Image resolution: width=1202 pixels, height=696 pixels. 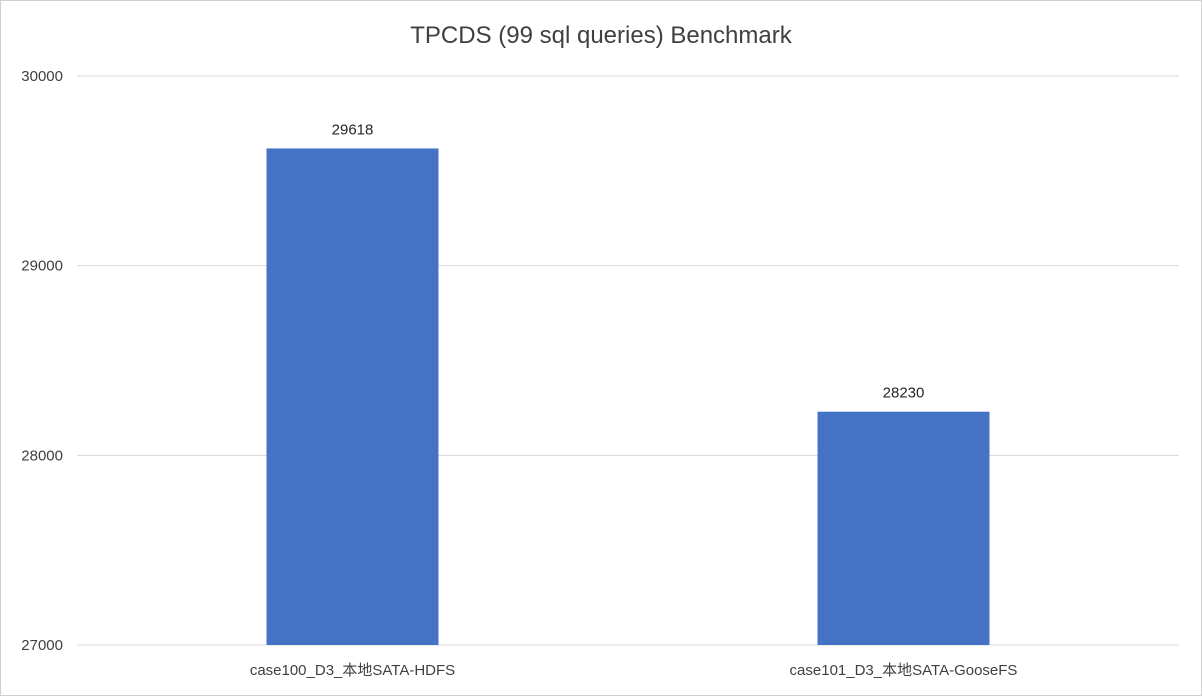 What do you see at coordinates (42, 361) in the screenshot?
I see `y-axis-tick-labels: 27000 28000 29000 30000` at bounding box center [42, 361].